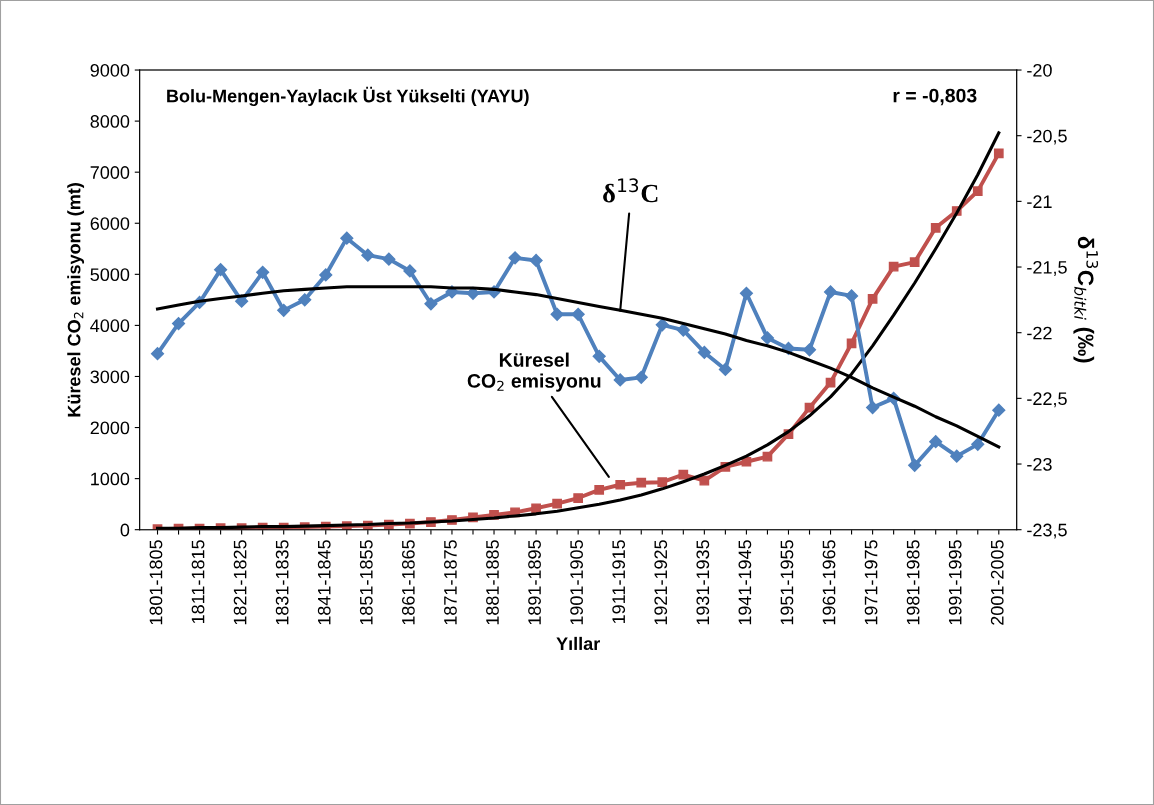  I want to click on y2-tick-label: -20, so click(1039, 70).